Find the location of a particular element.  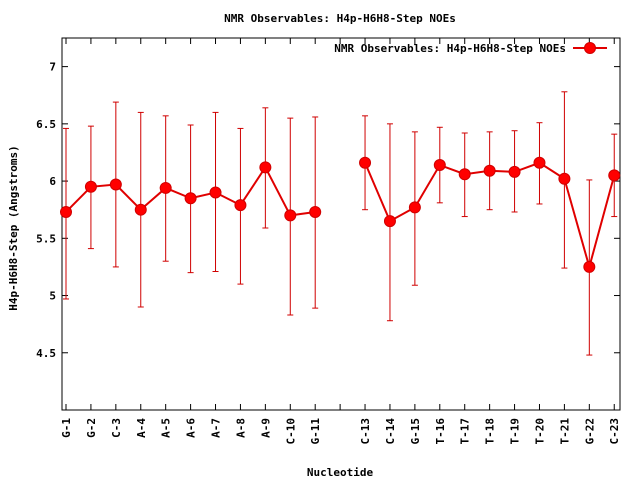

x-tick-label: T-21 is located at coordinates (564, 431).